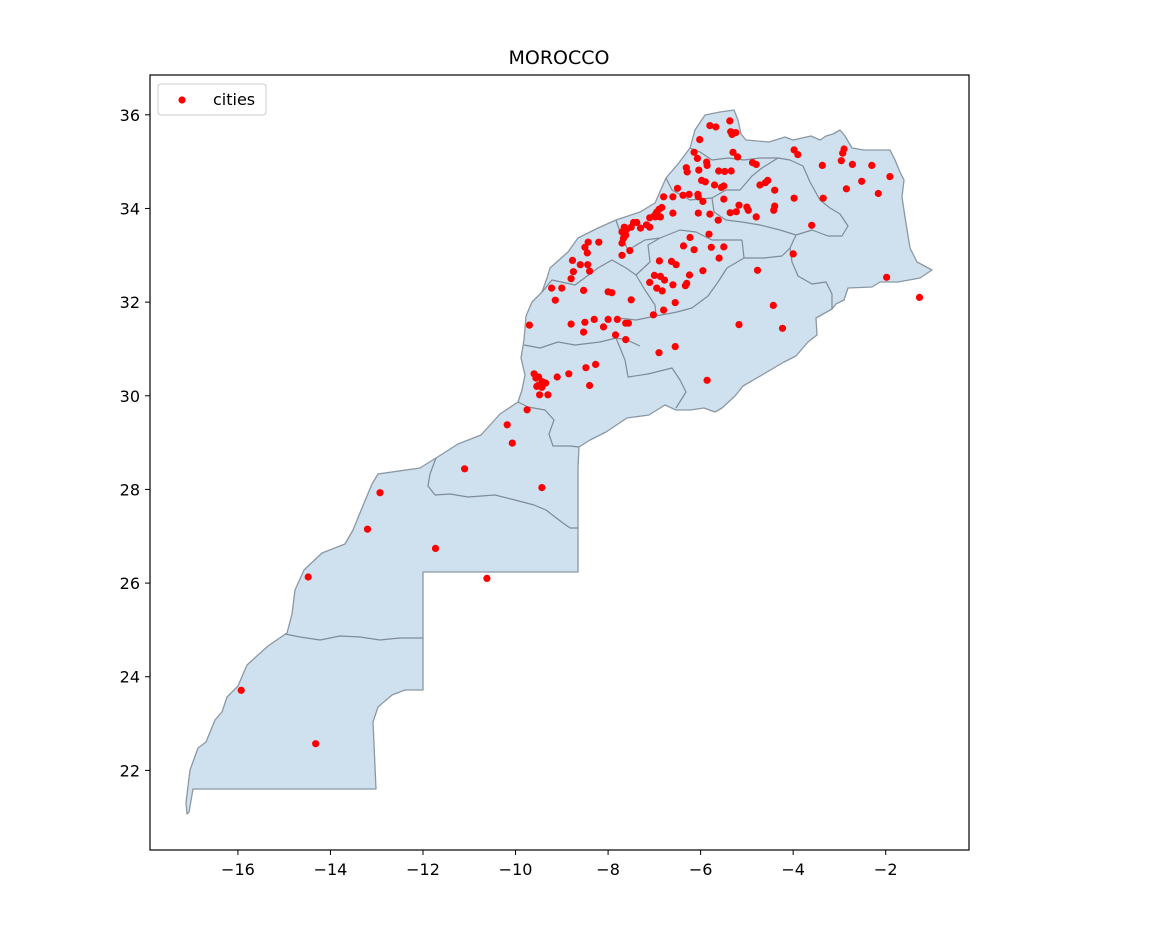 This screenshot has height=931, width=1156. Describe the element at coordinates (234, 99) in the screenshot. I see `legend-label-cities: cities` at that location.